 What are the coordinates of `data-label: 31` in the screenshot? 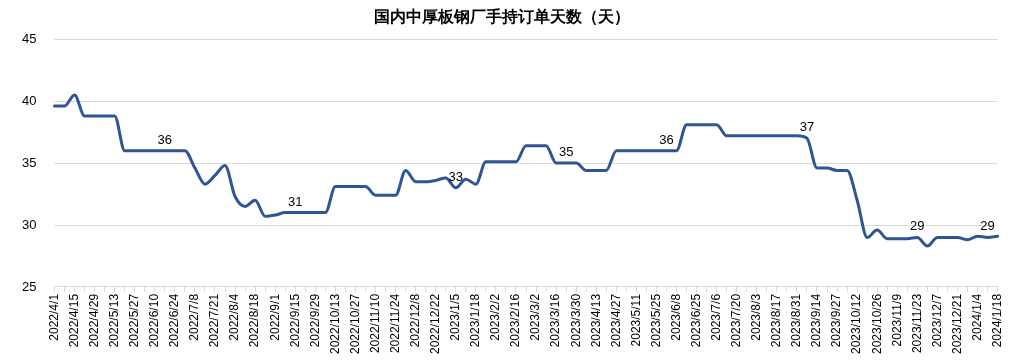 It's located at (295, 201).